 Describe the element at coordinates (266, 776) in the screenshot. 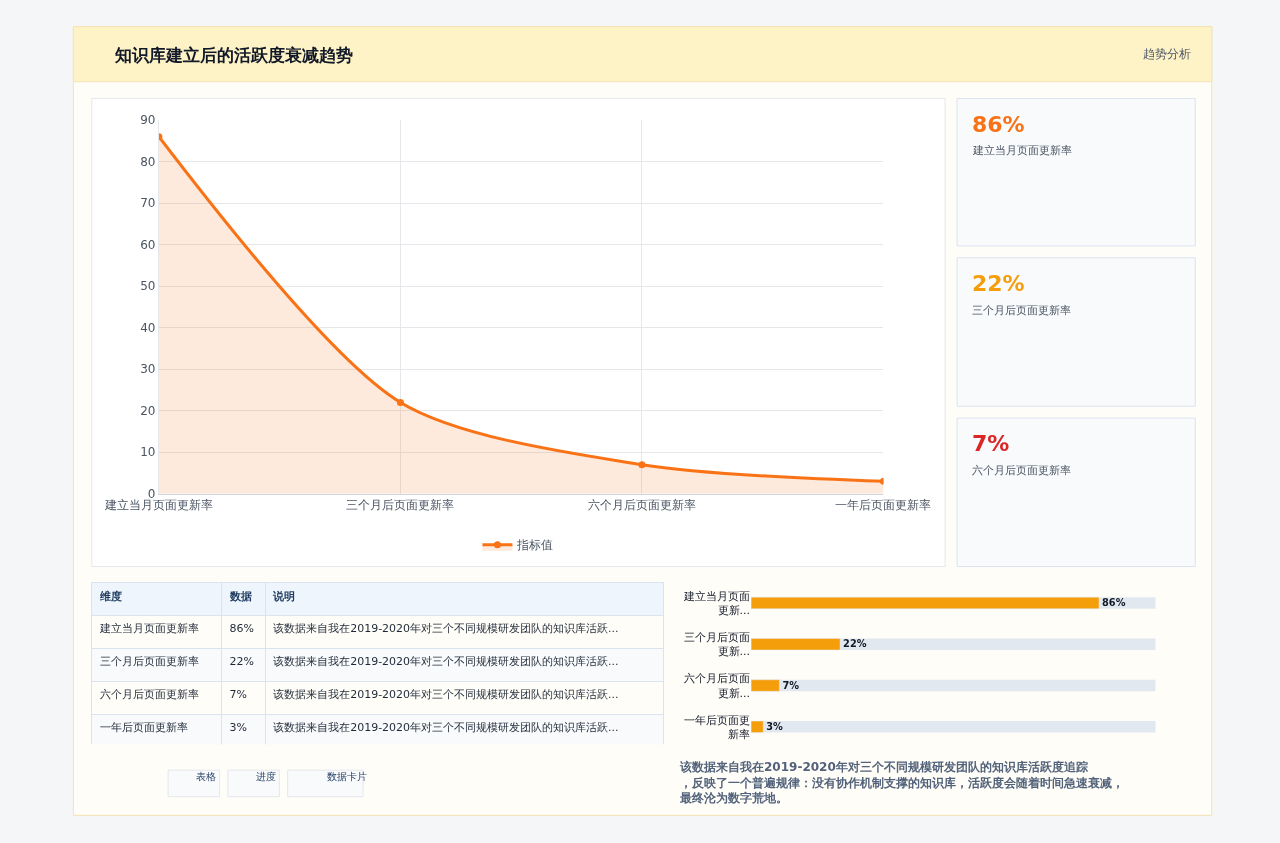

I see `text: 进度` at that location.